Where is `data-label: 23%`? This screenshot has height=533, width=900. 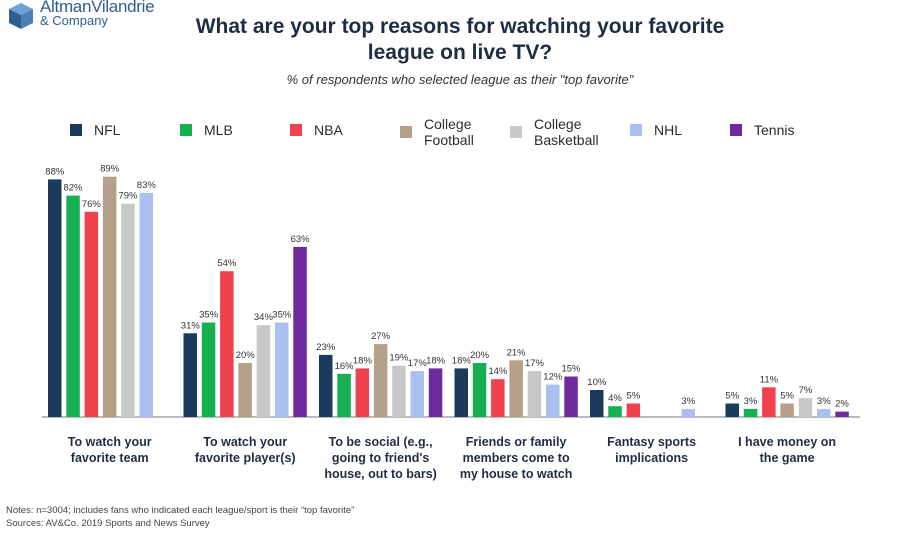
data-label: 23% is located at coordinates (326, 347).